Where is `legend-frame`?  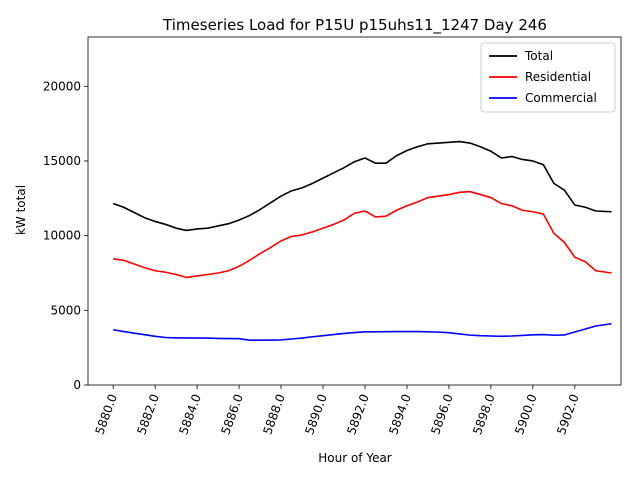 legend-frame is located at coordinates (548, 77).